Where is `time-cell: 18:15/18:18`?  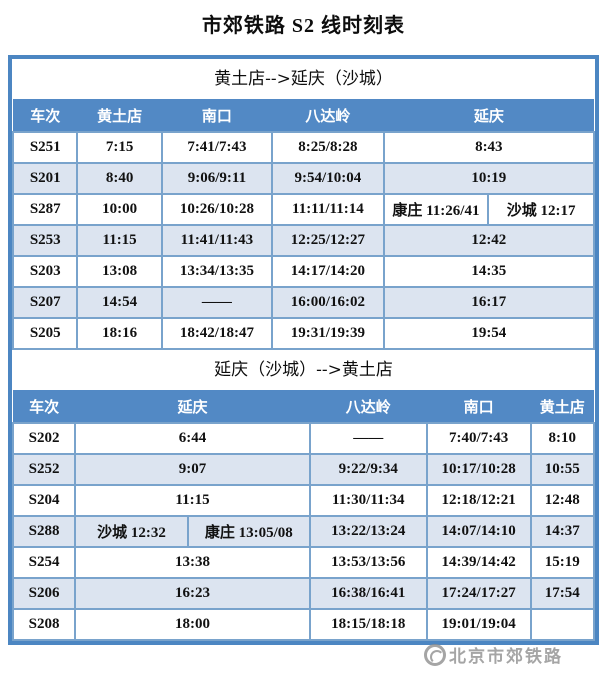 time-cell: 18:15/18:18 is located at coordinates (368, 624).